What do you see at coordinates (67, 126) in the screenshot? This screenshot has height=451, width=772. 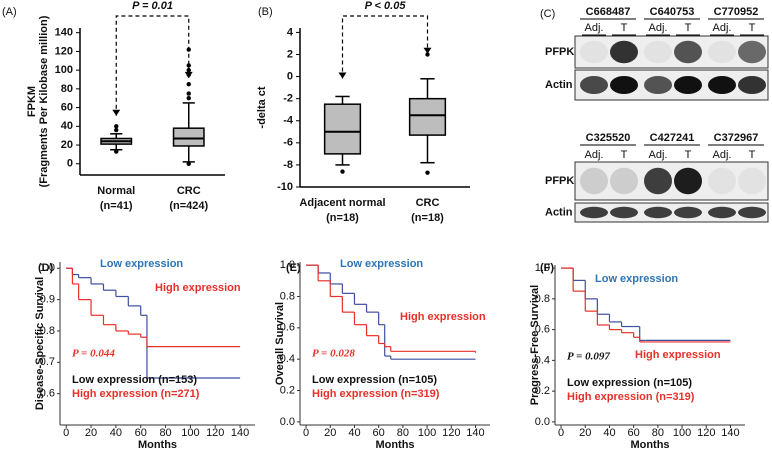 I see `y-tick-label: 40` at bounding box center [67, 126].